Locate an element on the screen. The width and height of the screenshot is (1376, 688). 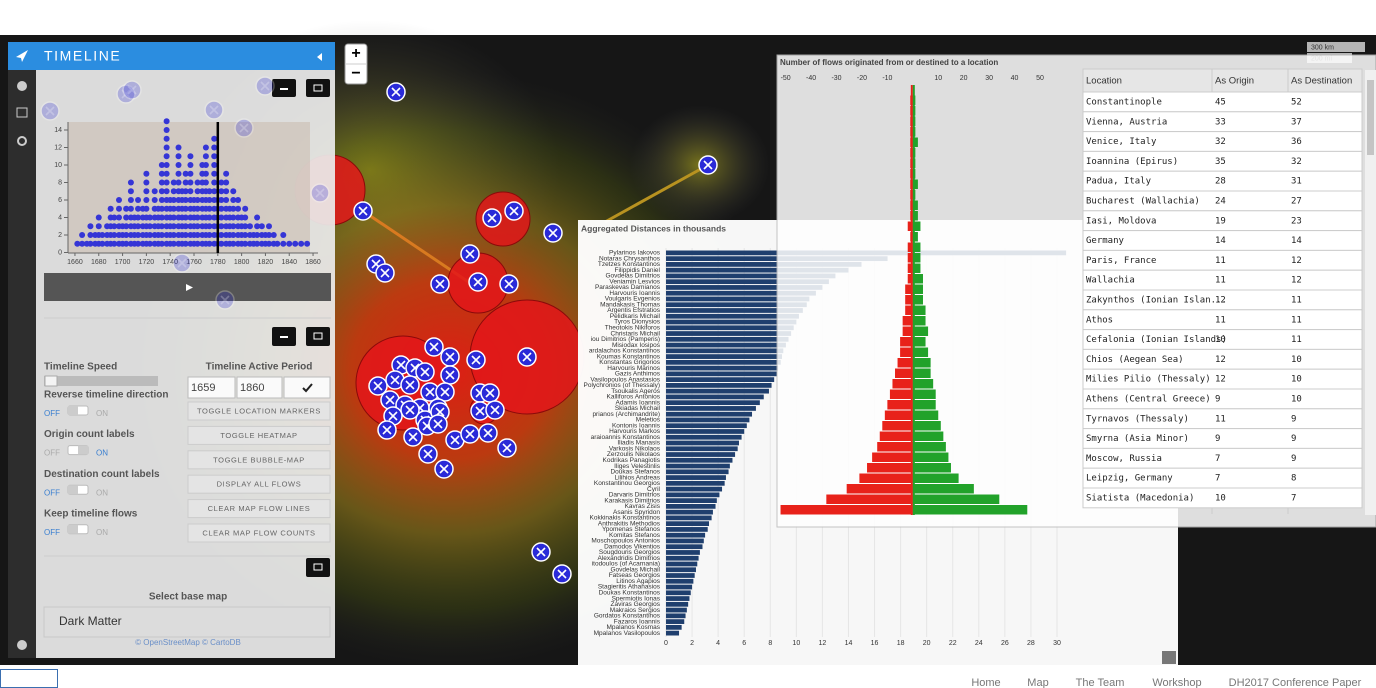
table-cell: Athens (Central Greece) is located at coordinates (1148, 400).